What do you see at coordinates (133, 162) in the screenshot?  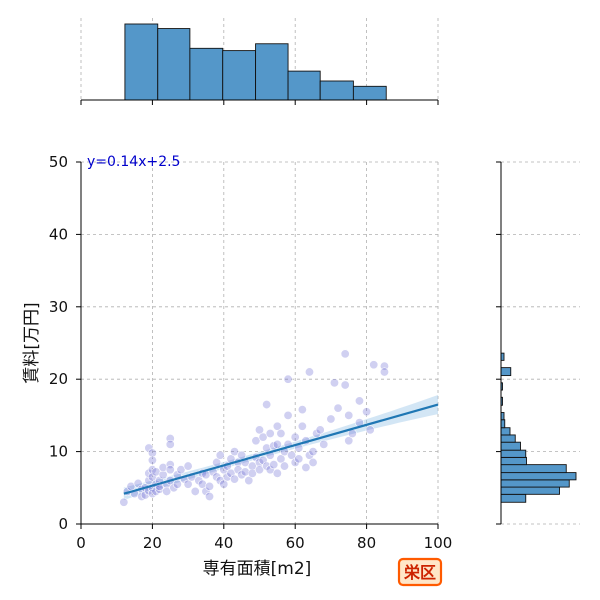 I see `regression-equation: y=0.14x+2.5` at bounding box center [133, 162].